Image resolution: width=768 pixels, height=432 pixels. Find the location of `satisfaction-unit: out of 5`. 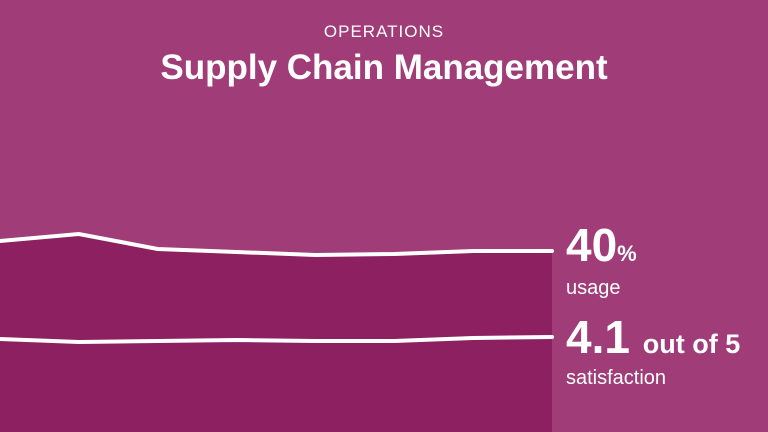

satisfaction-unit: out of 5 is located at coordinates (691, 344).